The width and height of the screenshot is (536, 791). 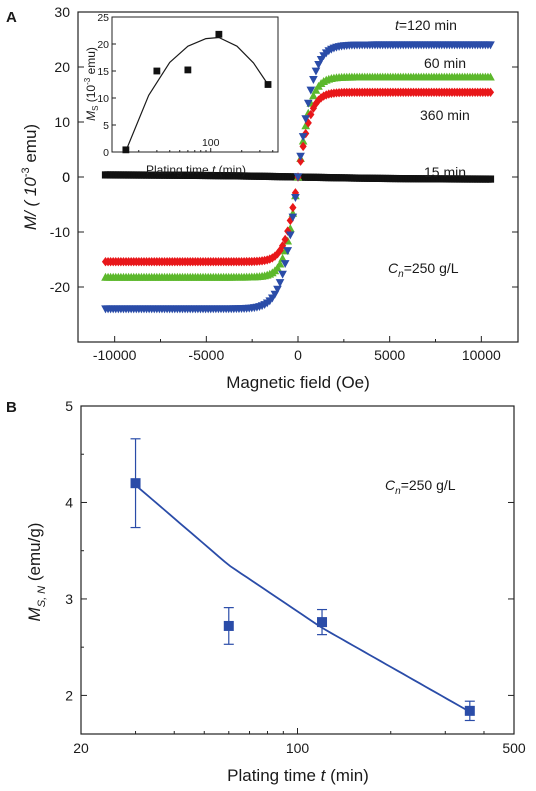 I want to click on panel-a-x-tick-label: 0, so click(x=298, y=355).